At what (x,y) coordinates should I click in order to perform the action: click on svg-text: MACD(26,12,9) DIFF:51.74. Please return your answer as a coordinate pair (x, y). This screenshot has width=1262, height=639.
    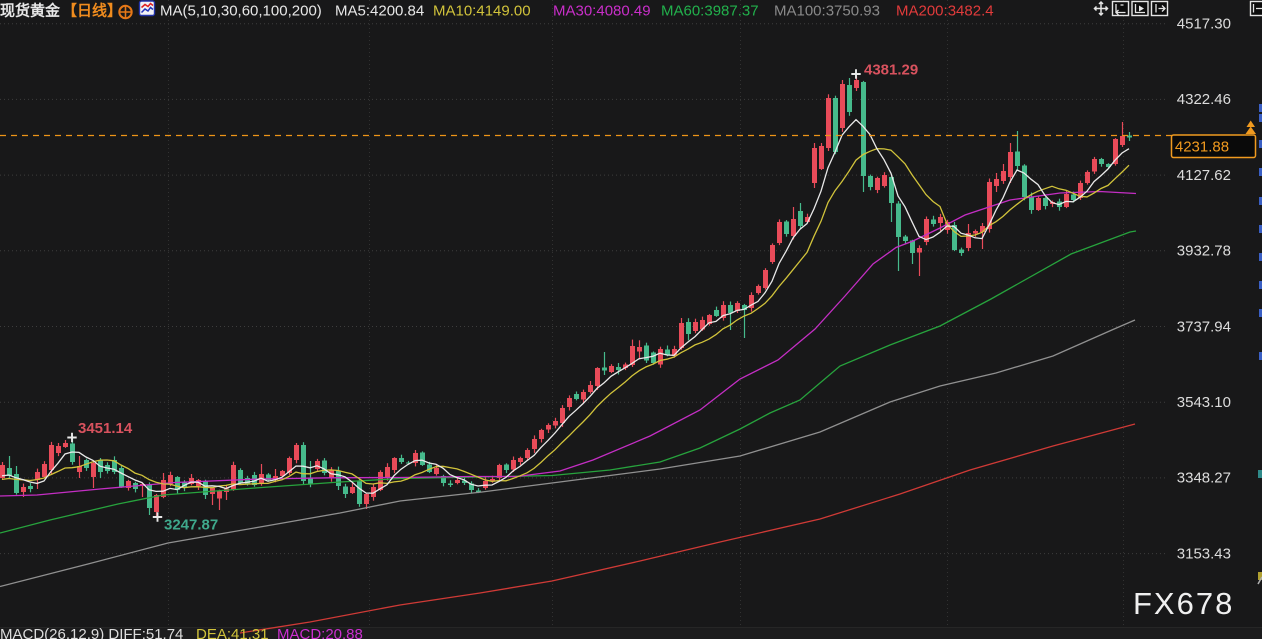
    Looking at the image, I should click on (91, 632).